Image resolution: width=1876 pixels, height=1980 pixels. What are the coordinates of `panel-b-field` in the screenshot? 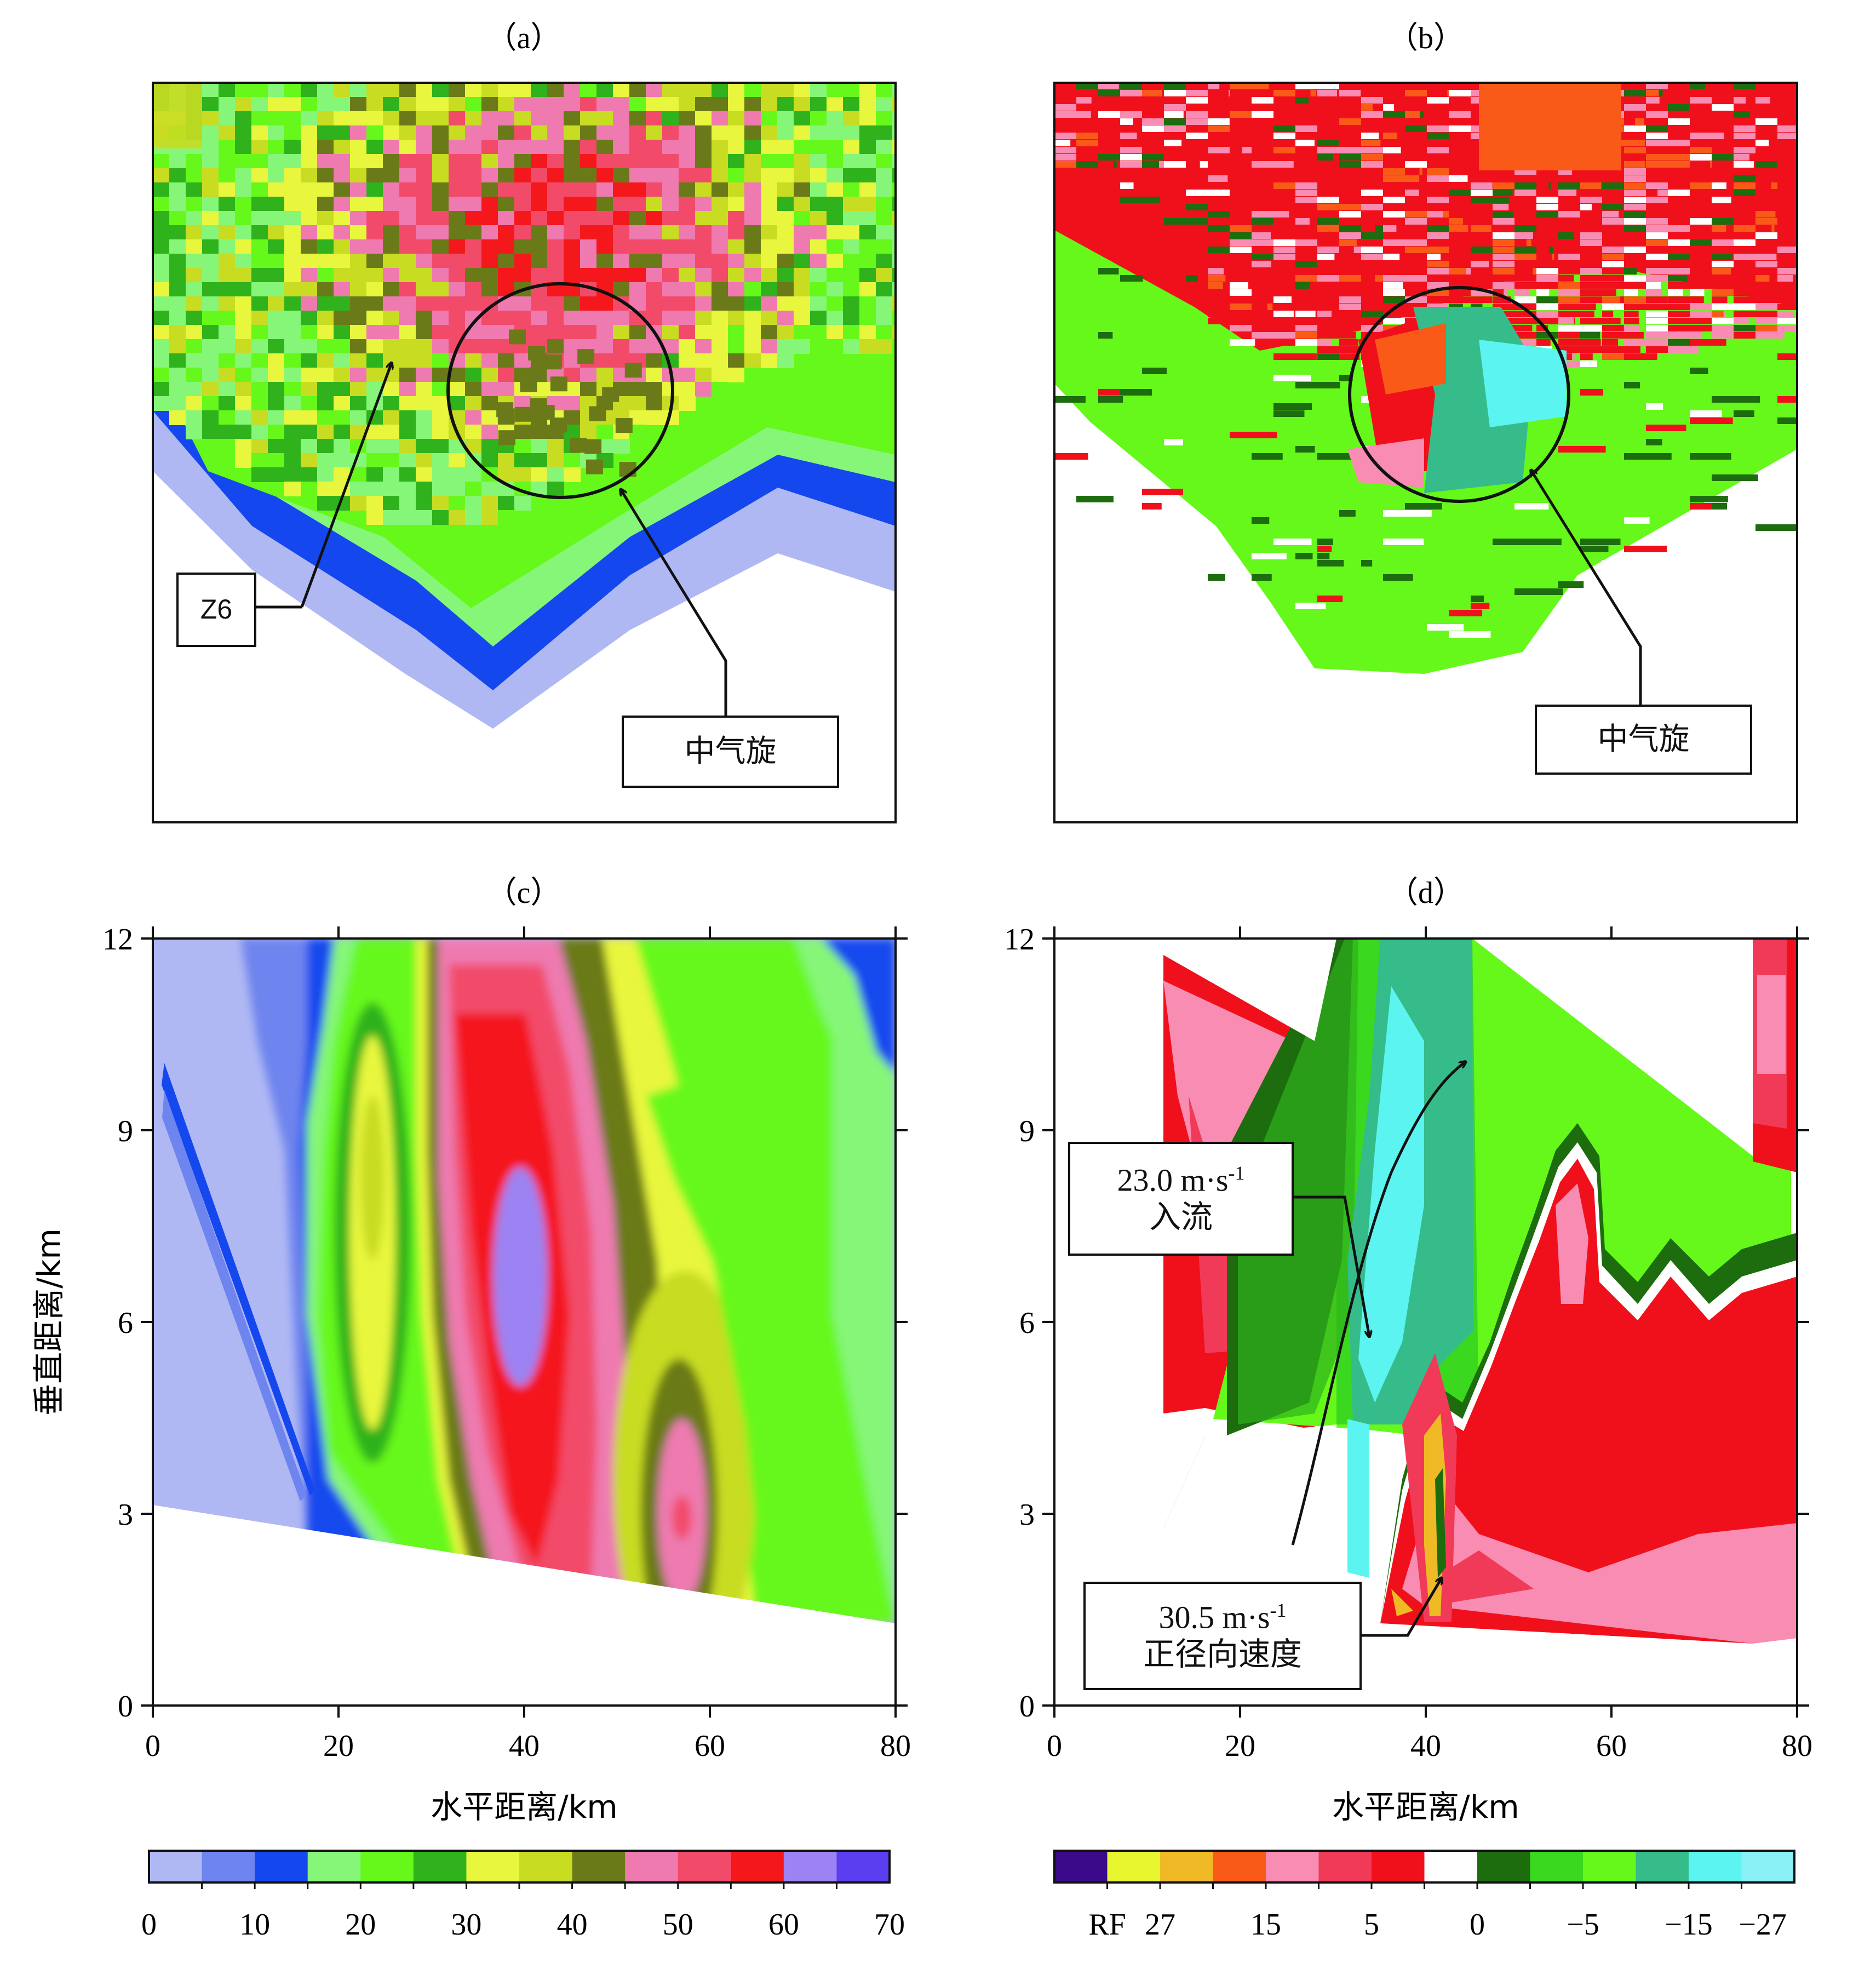 It's located at (1426, 453).